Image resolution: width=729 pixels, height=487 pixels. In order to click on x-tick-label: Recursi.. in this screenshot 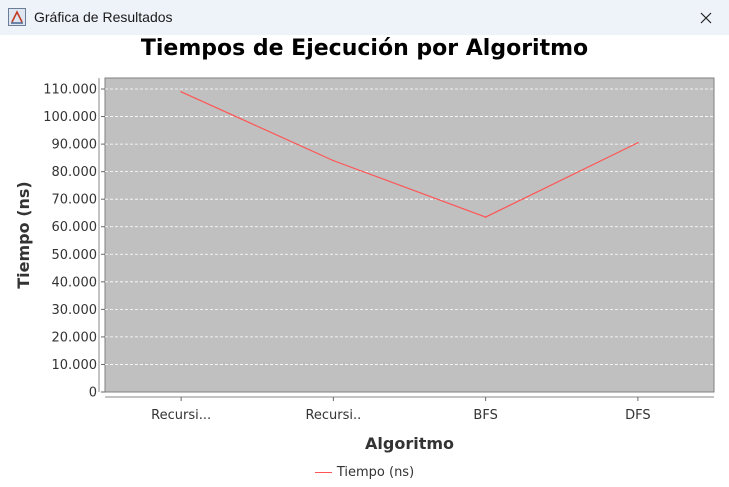, I will do `click(333, 415)`.